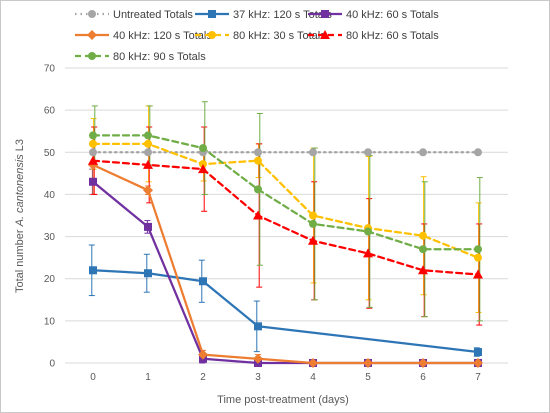  I want to click on legend-label: 40 kHz: 60 s Totals, so click(392, 15).